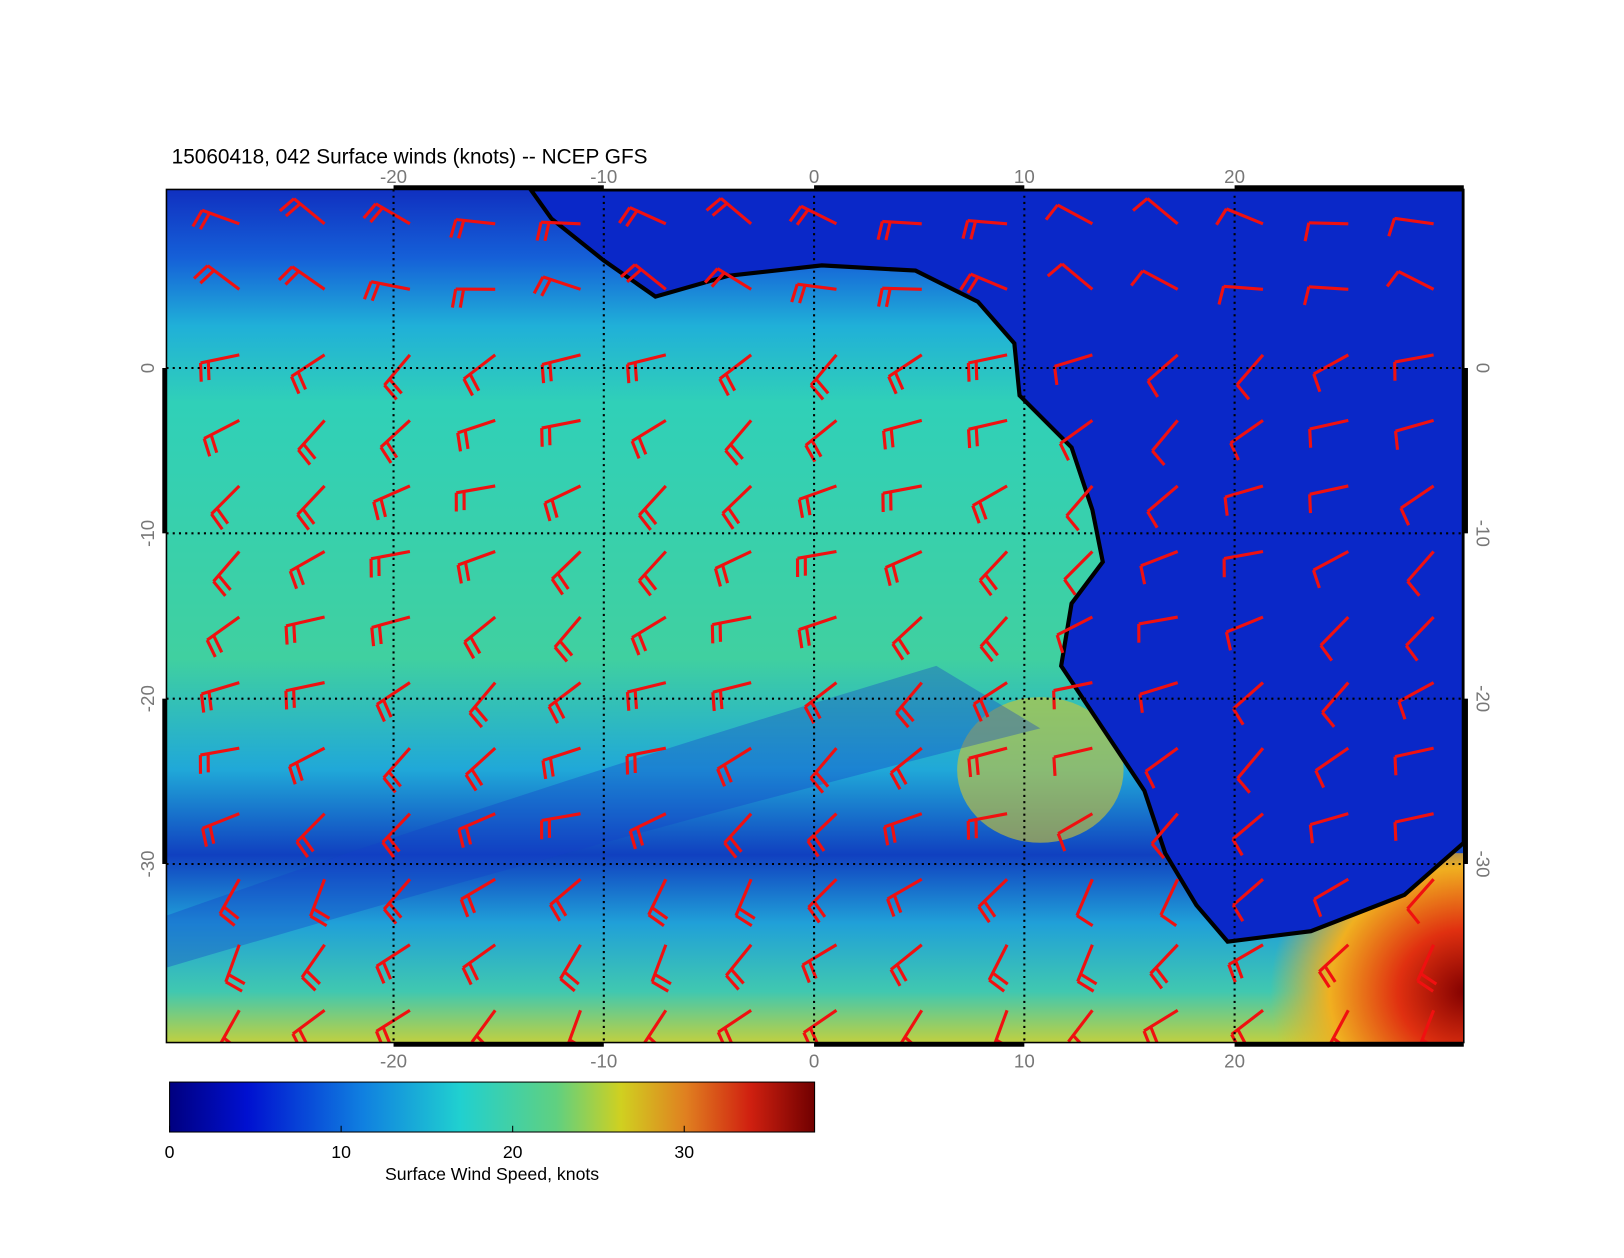 The width and height of the screenshot is (1624, 1258). What do you see at coordinates (393, 1061) in the screenshot?
I see `x-tick-label: -20` at bounding box center [393, 1061].